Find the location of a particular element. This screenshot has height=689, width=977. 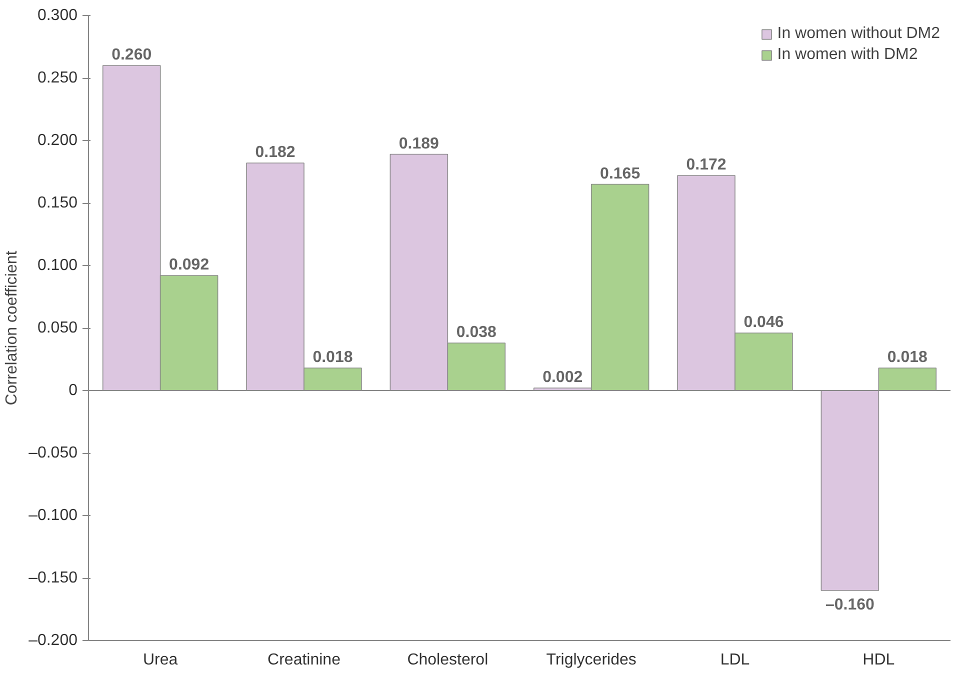

y-tick-label: –0.200 is located at coordinates (53, 640).